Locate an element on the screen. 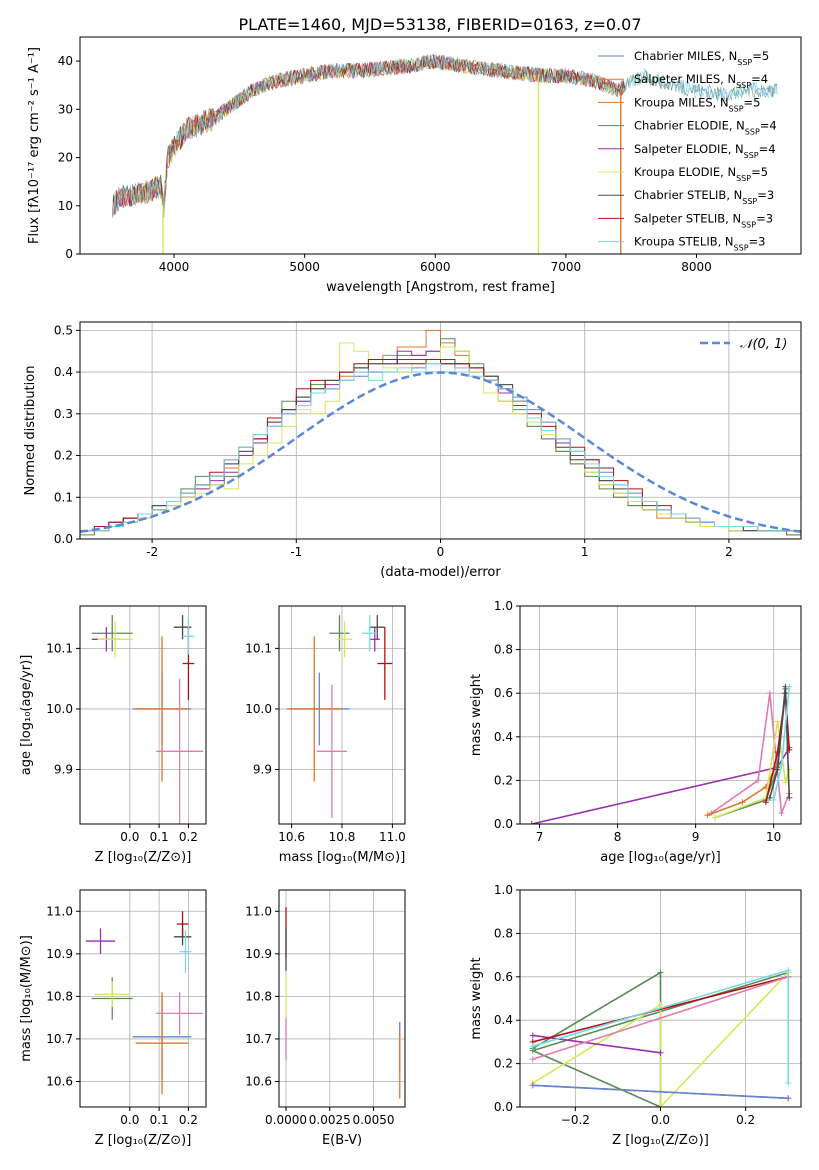  x-tick-label: 8 is located at coordinates (618, 837).